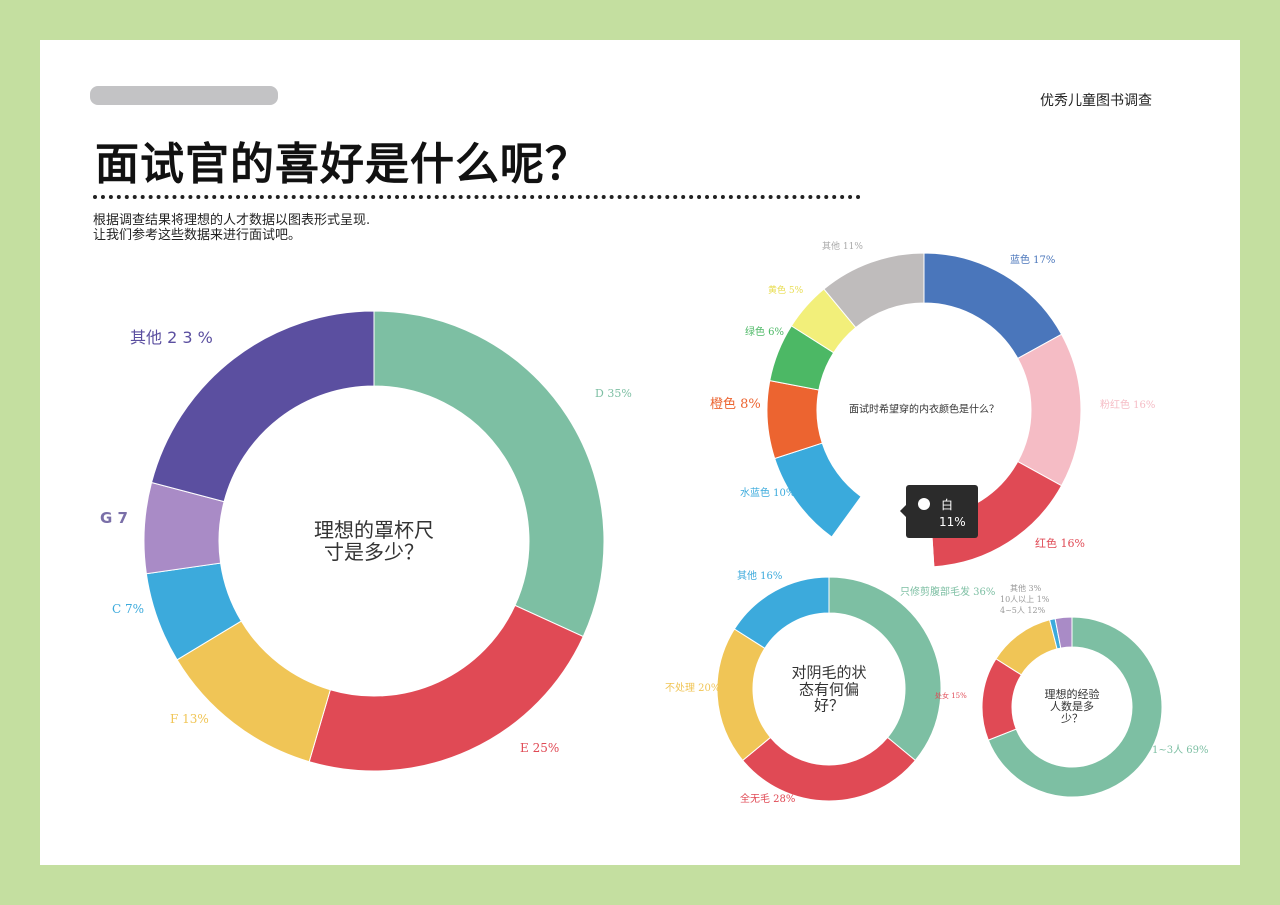  What do you see at coordinates (342, 164) in the screenshot?
I see `page-title: 面试官的喜好是什么呢？` at bounding box center [342, 164].